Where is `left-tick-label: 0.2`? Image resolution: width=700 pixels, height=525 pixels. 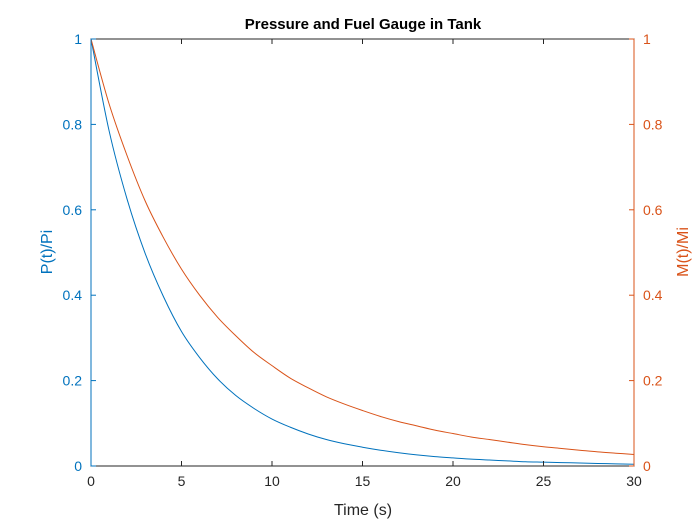 left-tick-label: 0.2 is located at coordinates (73, 381).